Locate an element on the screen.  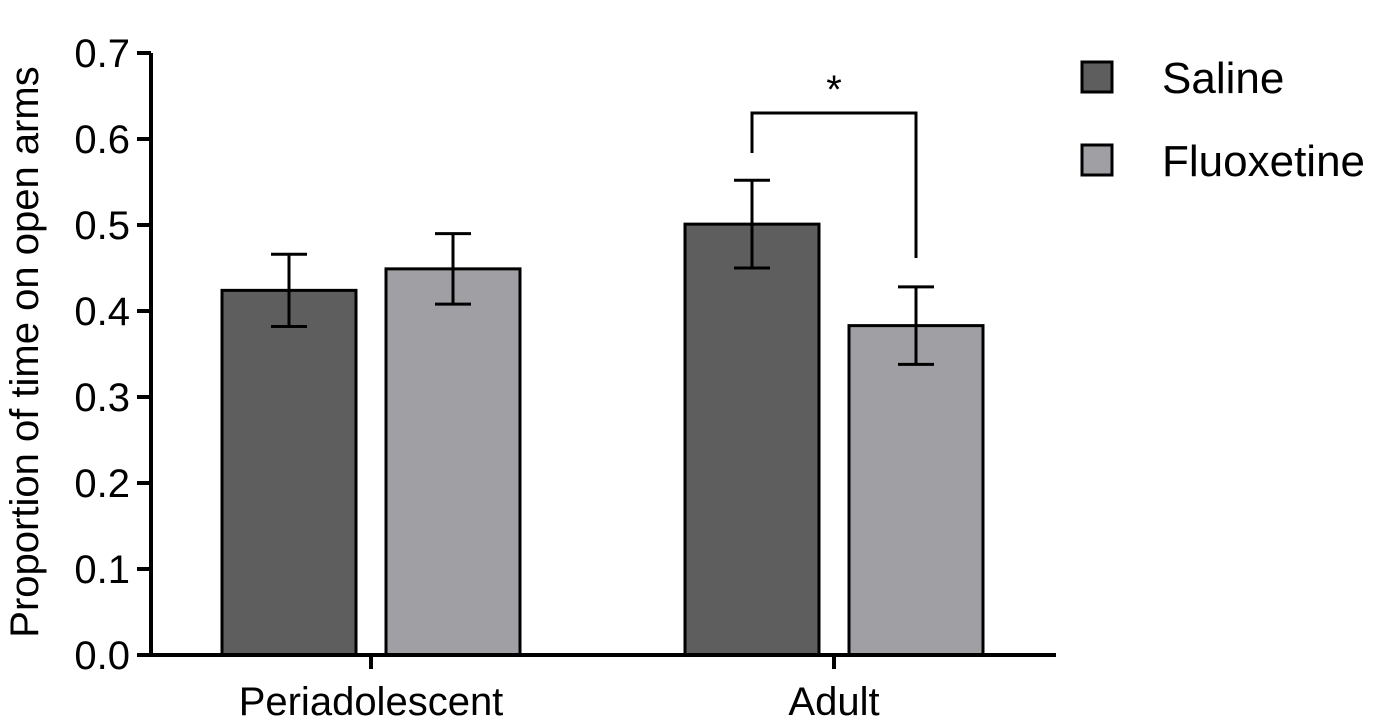
y-tick-label: 0.4 is located at coordinates (102, 312).